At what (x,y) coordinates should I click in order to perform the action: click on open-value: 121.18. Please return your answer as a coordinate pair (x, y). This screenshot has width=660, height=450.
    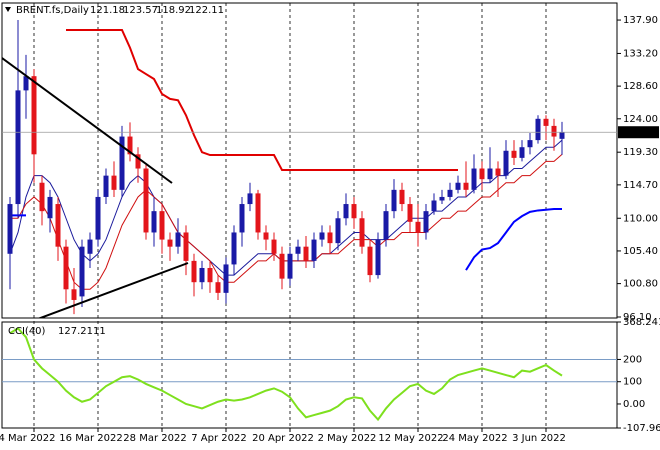
    Looking at the image, I should click on (107, 10).